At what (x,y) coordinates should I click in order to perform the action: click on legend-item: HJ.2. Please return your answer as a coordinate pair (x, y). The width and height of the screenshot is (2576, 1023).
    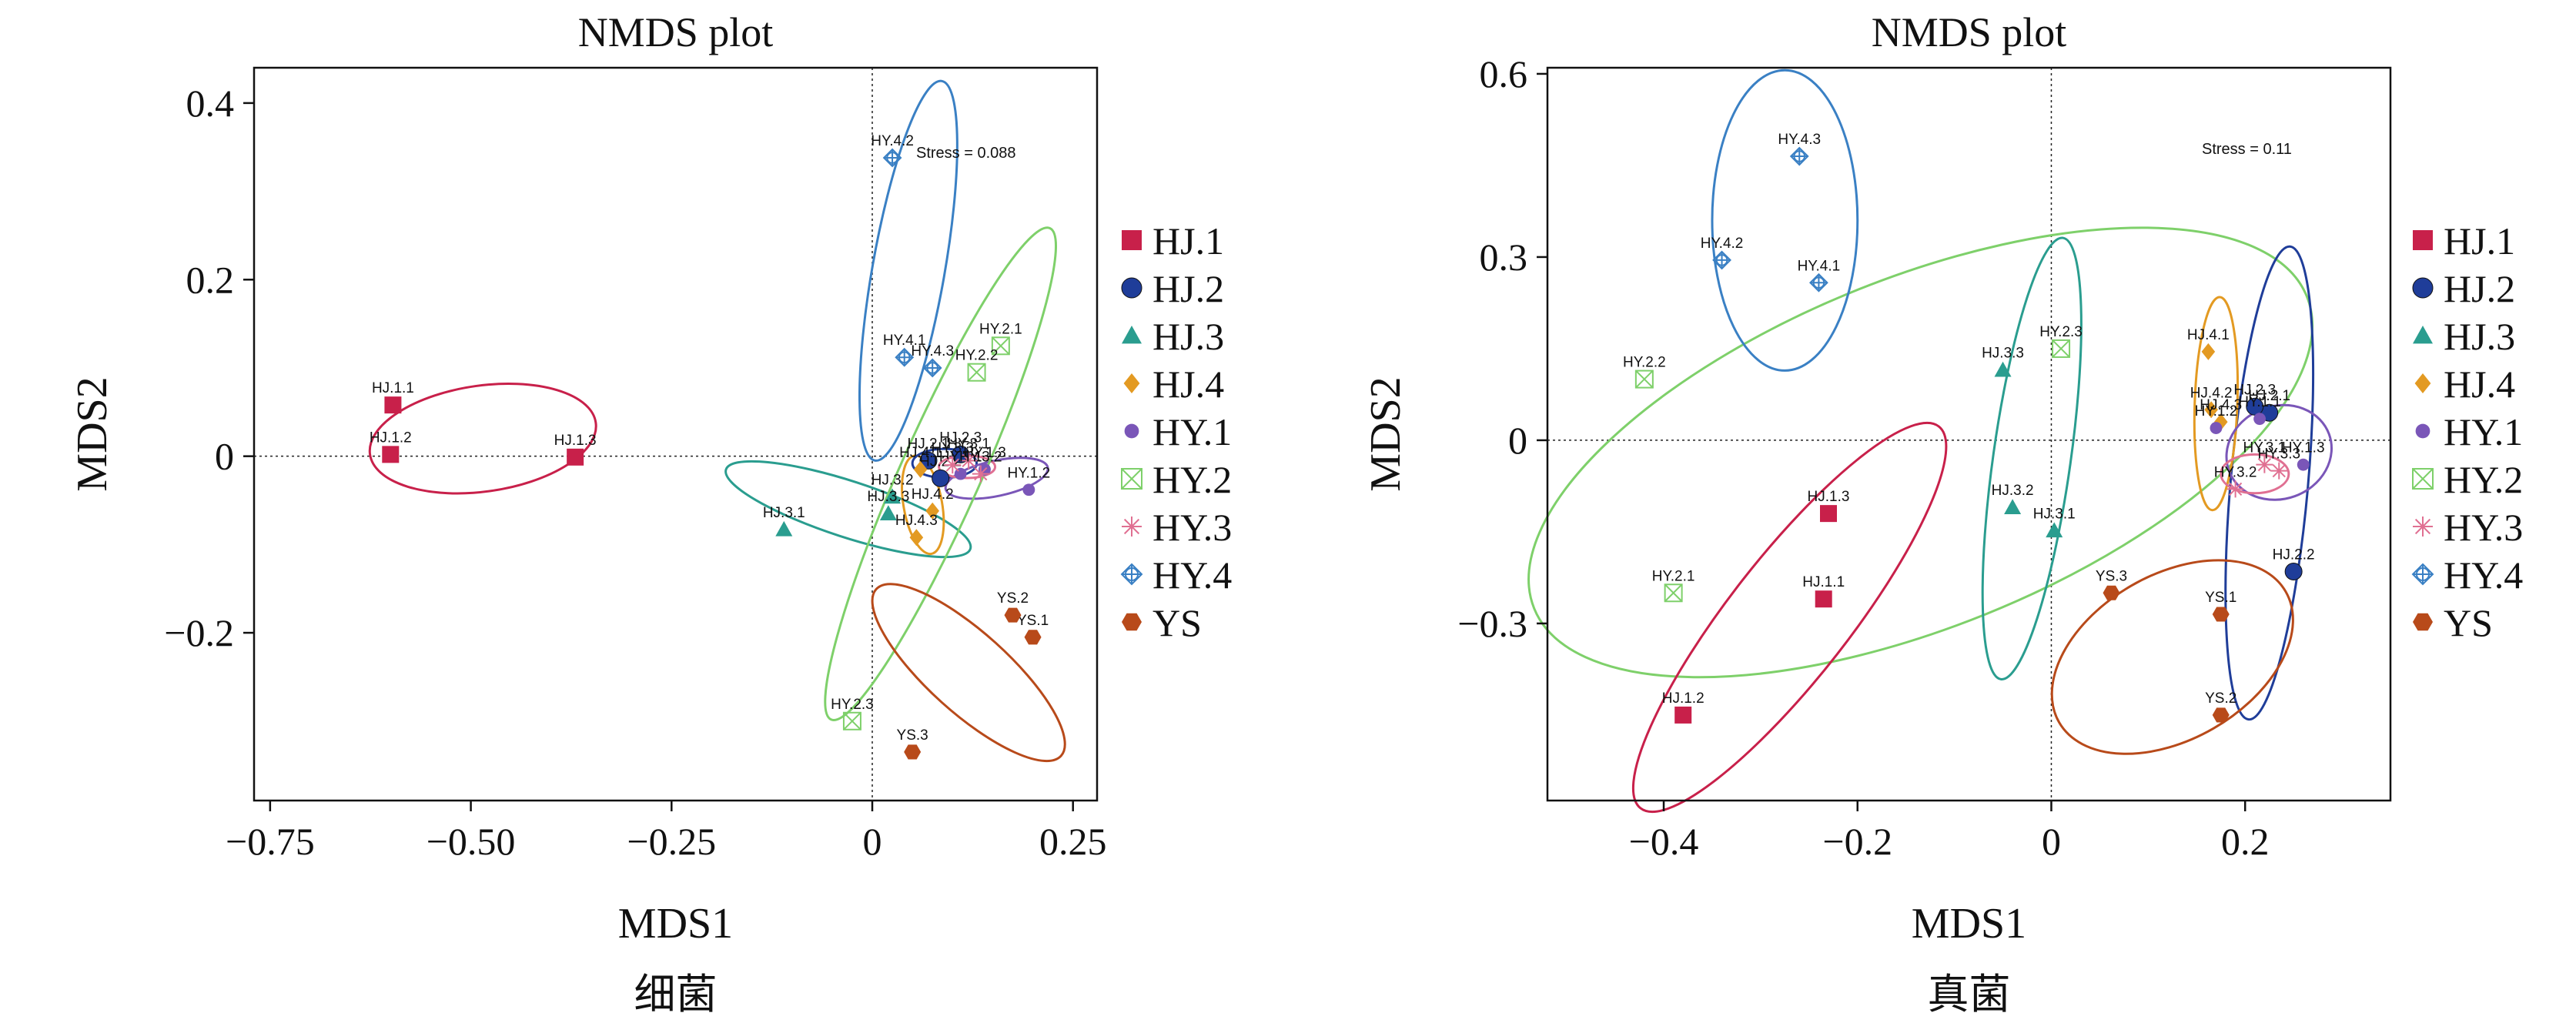
    Looking at the image, I should click on (1172, 288).